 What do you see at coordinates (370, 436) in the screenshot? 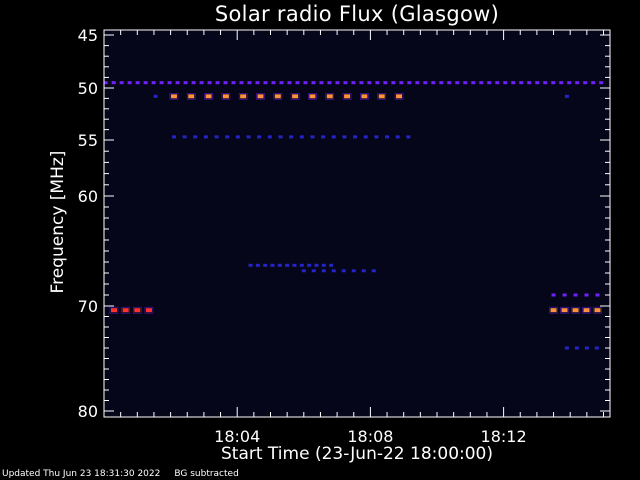
I see `x-tick-label: 18:08` at bounding box center [370, 436].